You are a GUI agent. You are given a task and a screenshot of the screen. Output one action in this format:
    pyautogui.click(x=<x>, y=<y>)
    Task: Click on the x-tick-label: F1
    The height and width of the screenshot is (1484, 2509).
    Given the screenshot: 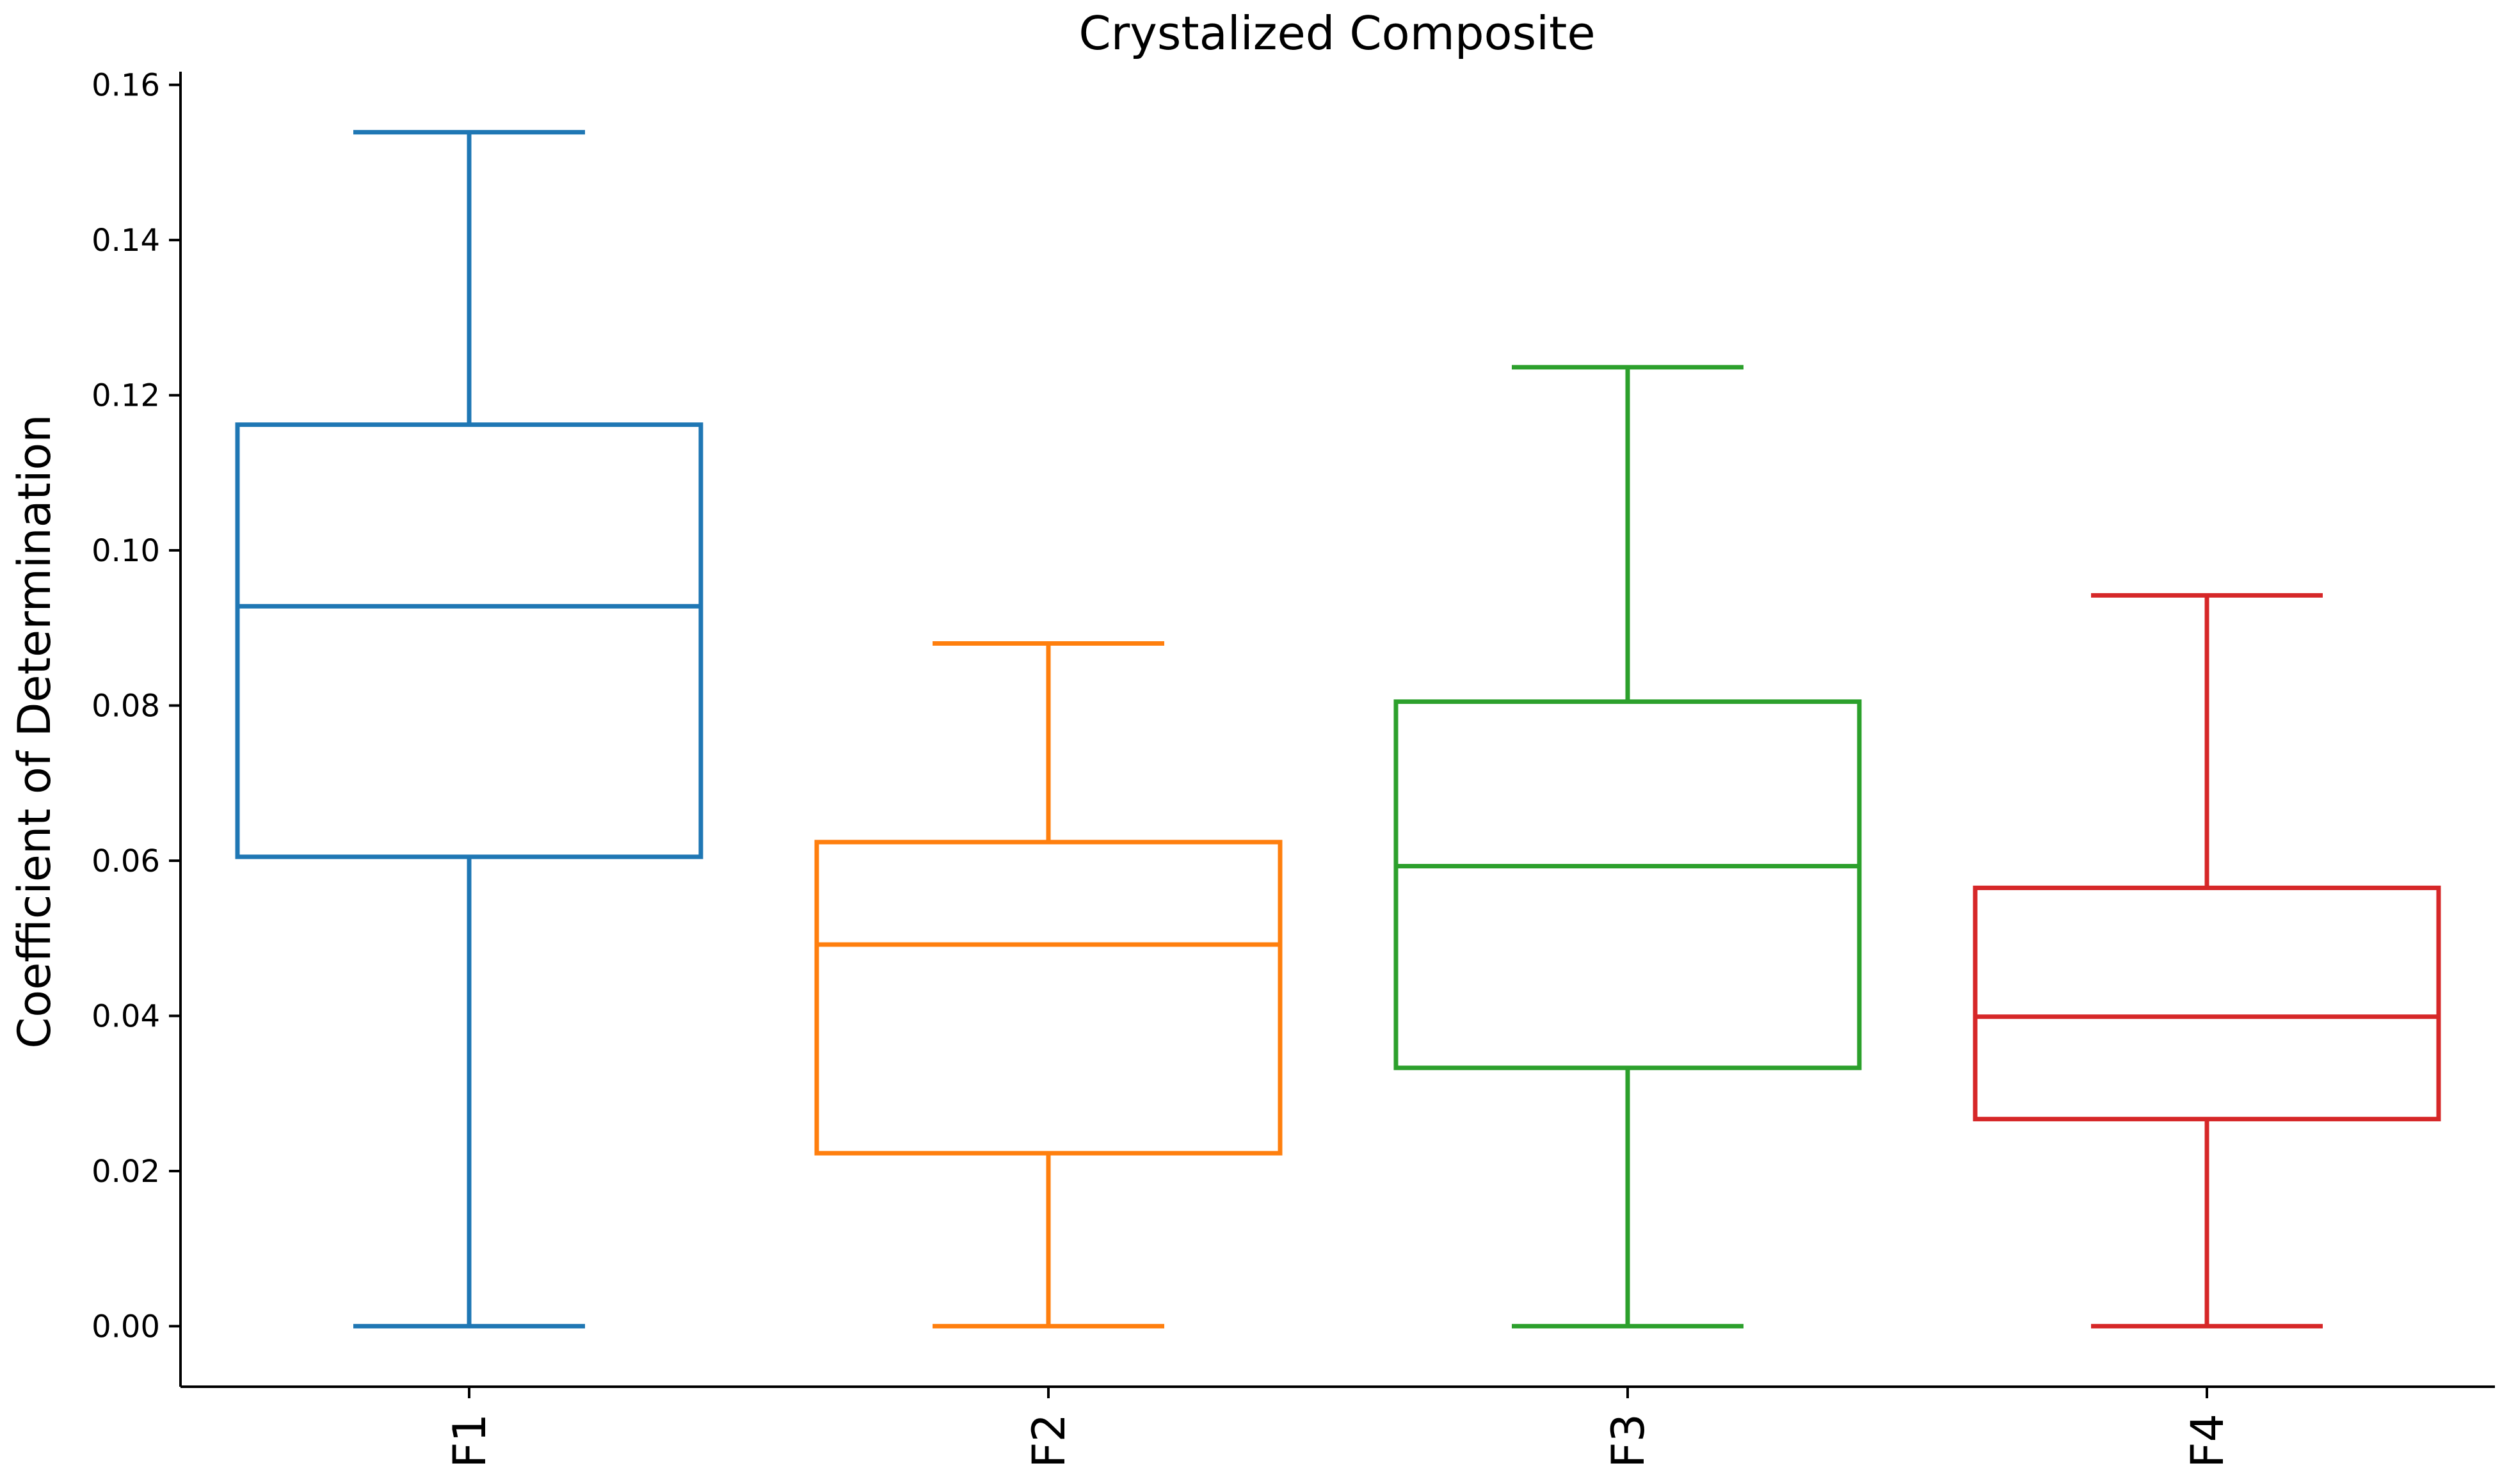 What is the action you would take?
    pyautogui.click(x=470, y=1441)
    